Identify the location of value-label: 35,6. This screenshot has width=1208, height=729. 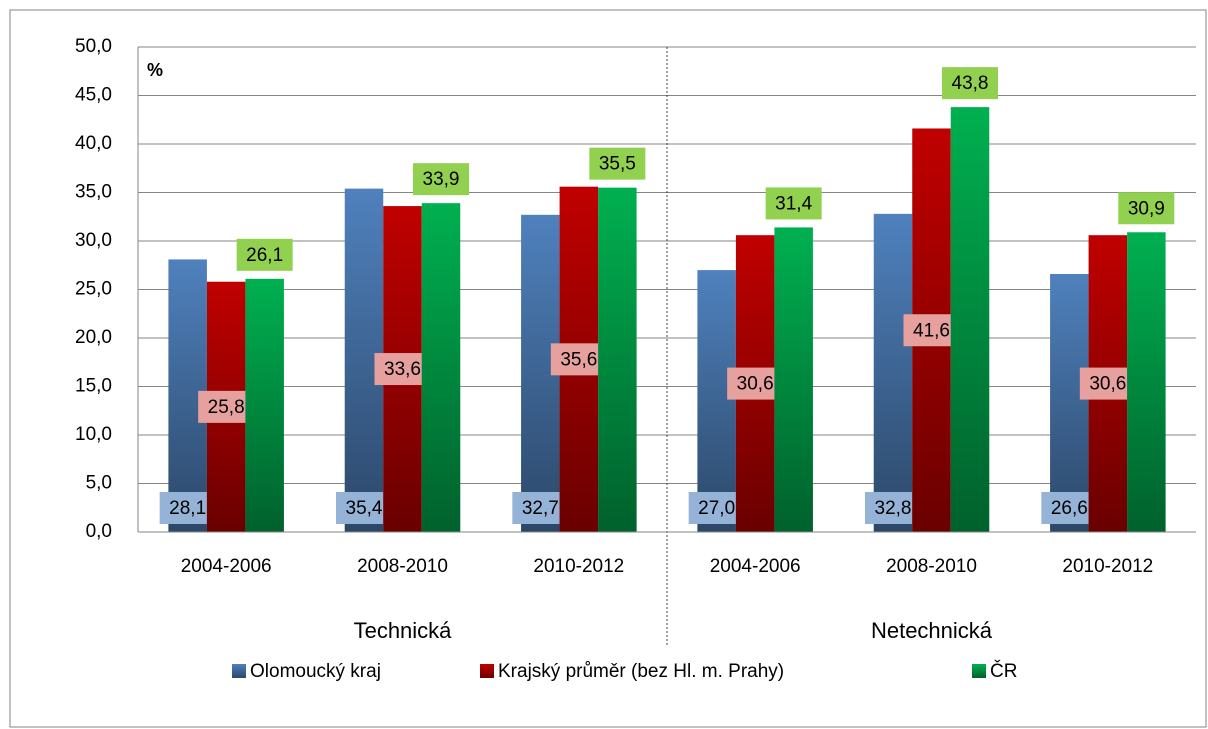
(578, 359).